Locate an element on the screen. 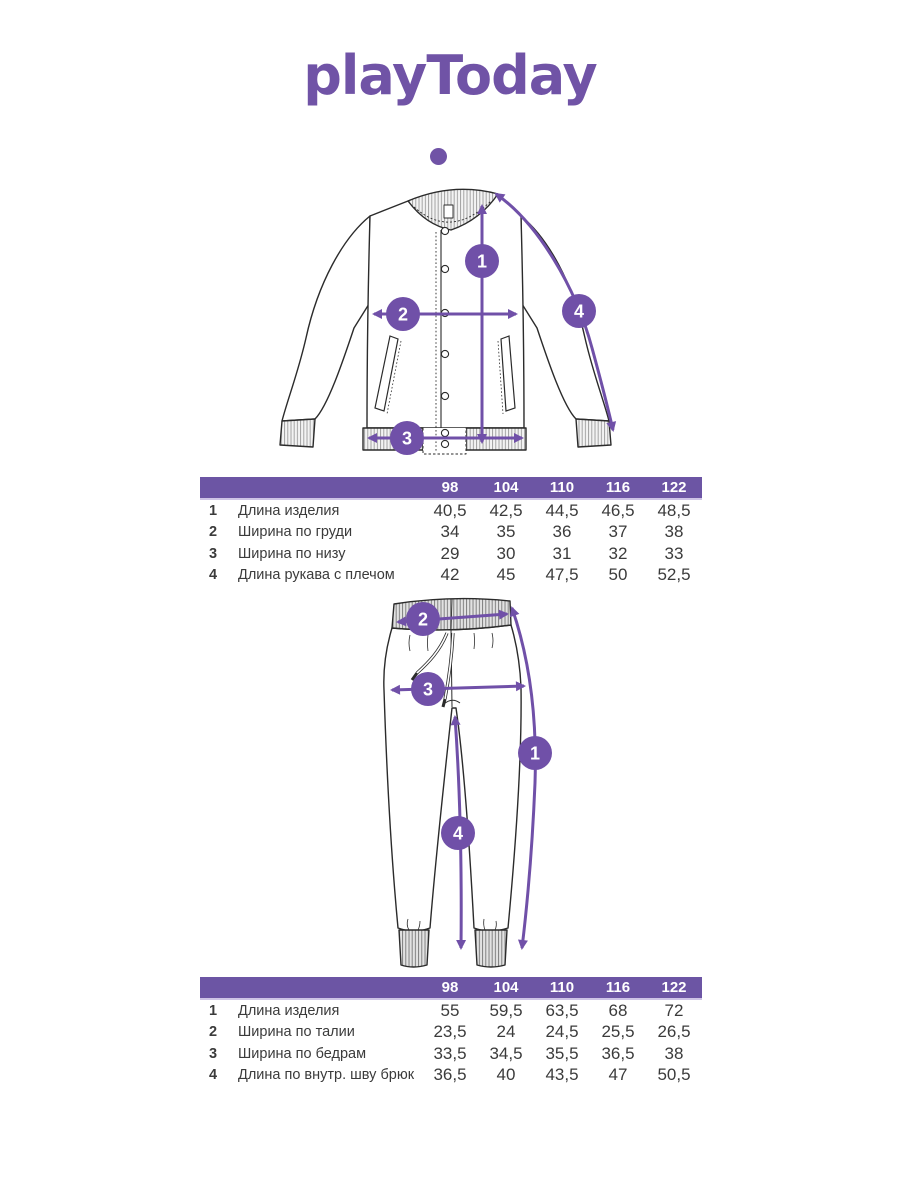  measurement-row: 3 Ширина по низу 29 30 31 32 33 is located at coordinates (451, 554).